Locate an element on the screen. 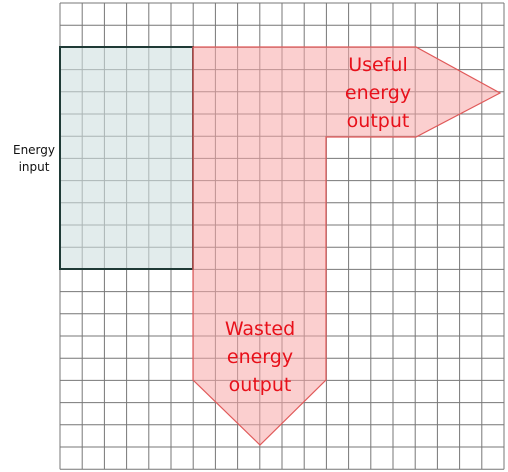 The height and width of the screenshot is (472, 508). energy-input-label: Energy is located at coordinates (34, 150).